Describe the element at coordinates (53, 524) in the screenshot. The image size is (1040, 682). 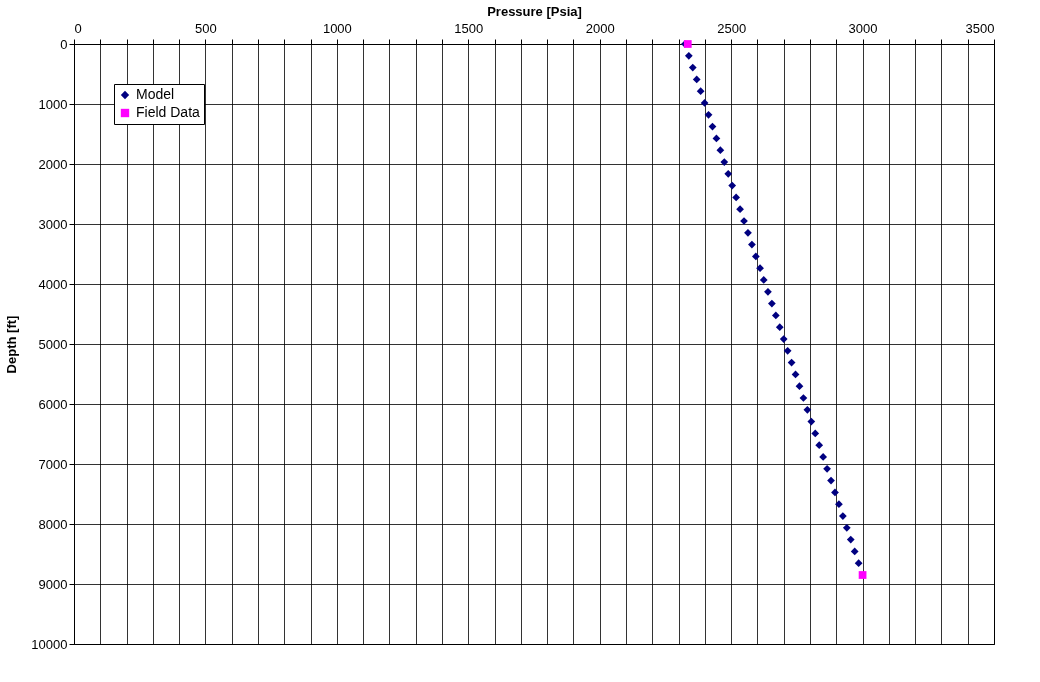
I see `y-tick-label: 8000` at that location.